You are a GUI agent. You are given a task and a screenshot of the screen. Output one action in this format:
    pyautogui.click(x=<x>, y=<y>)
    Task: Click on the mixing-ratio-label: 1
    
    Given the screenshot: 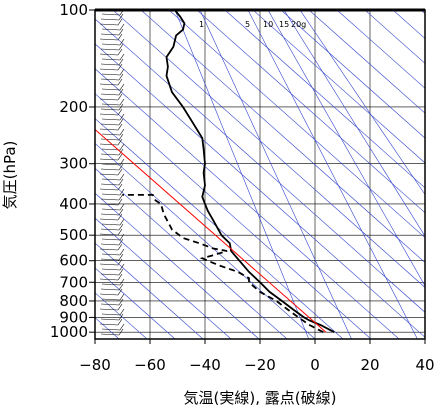 What is the action you would take?
    pyautogui.click(x=201, y=24)
    